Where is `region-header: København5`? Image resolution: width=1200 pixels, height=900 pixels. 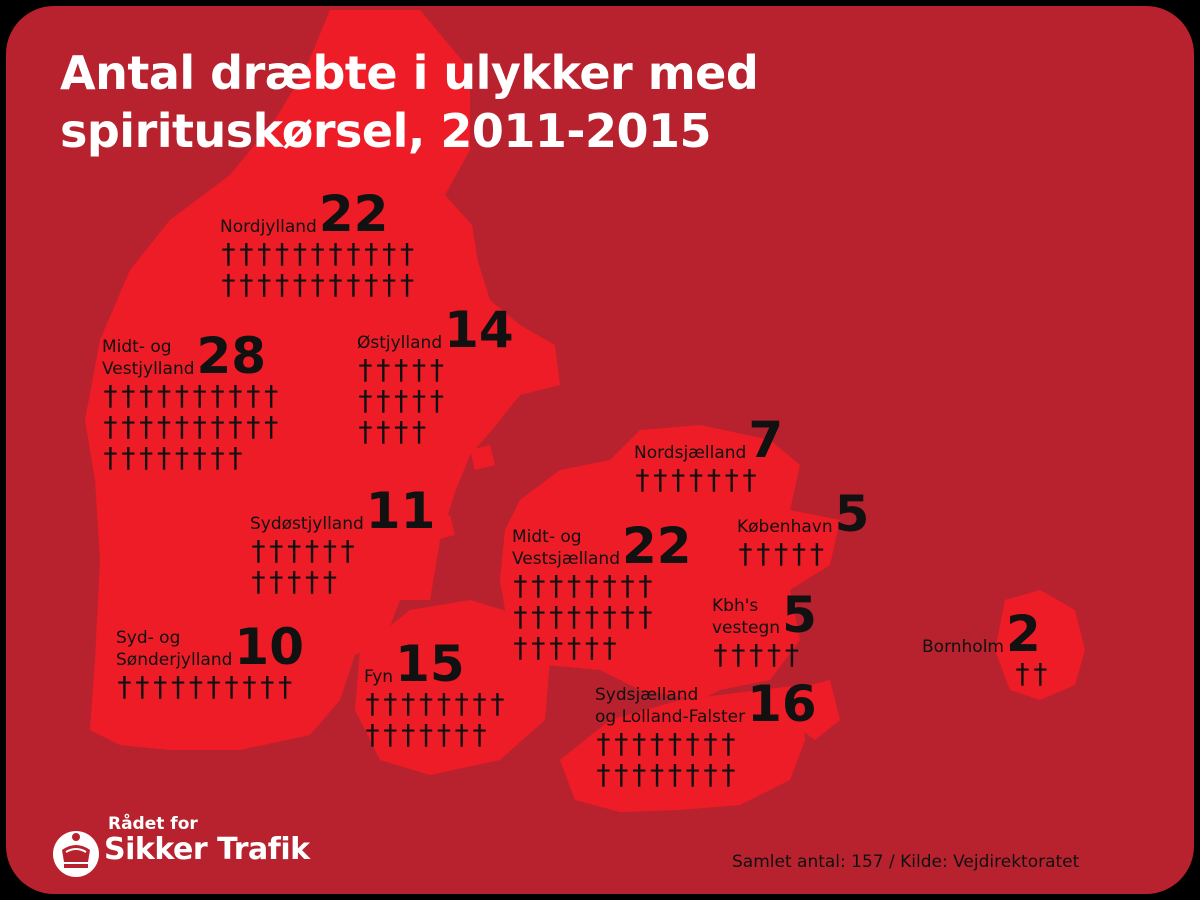 region-header: København5 is located at coordinates (803, 514).